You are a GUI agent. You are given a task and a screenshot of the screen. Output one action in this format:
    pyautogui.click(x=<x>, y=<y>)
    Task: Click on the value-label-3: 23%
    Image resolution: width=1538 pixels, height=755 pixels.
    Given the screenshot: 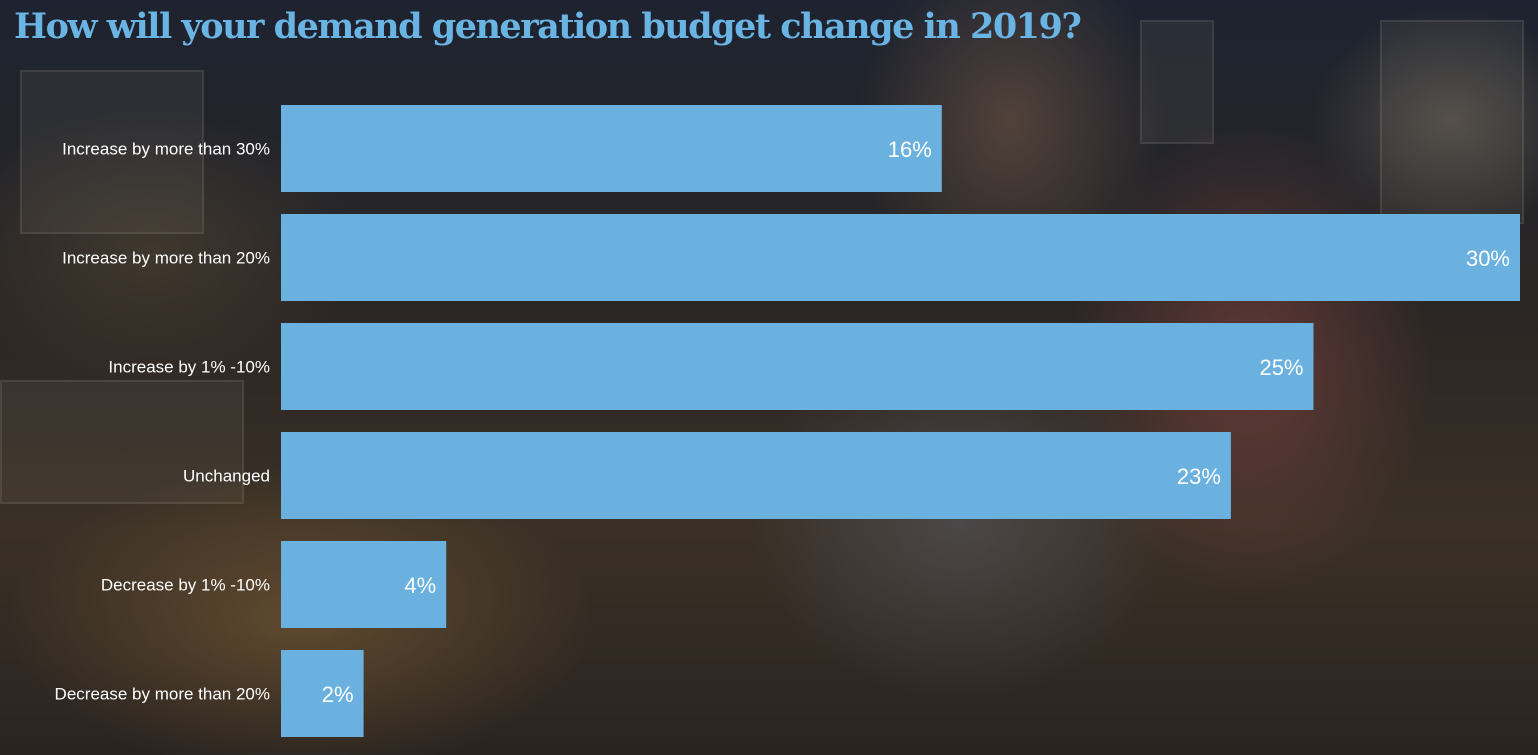 What is the action you would take?
    pyautogui.click(x=1199, y=476)
    